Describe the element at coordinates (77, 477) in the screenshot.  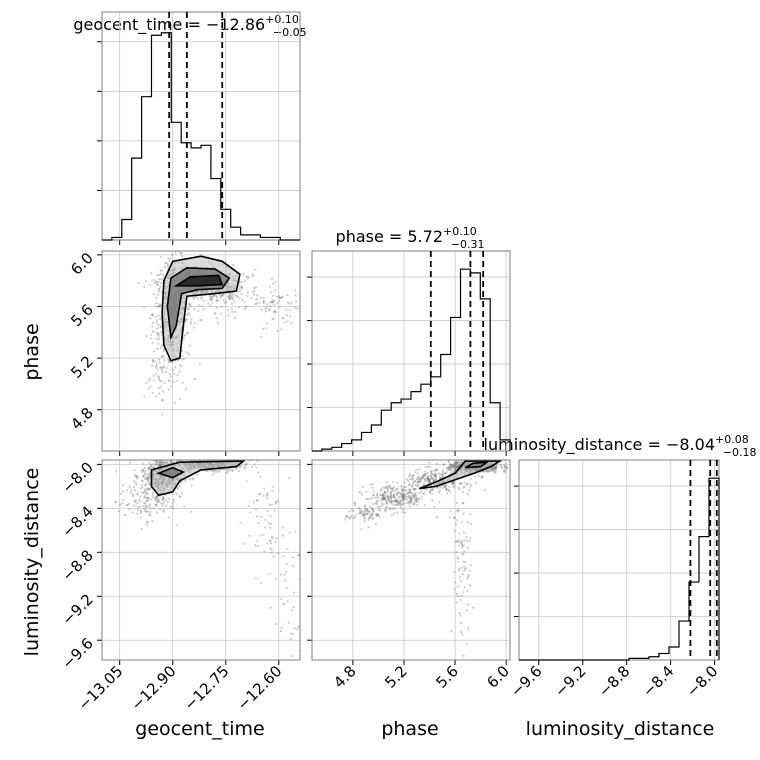
I see `y-tick-label: −8.0` at that location.